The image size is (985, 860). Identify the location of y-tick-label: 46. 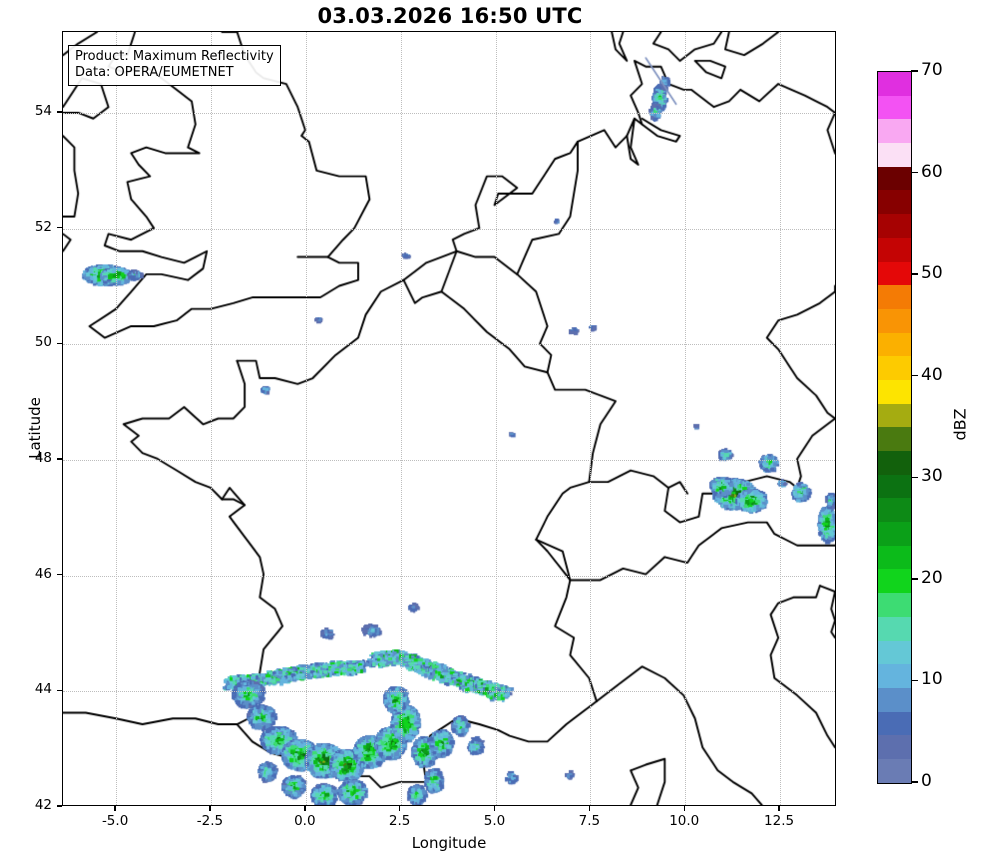
(43, 573).